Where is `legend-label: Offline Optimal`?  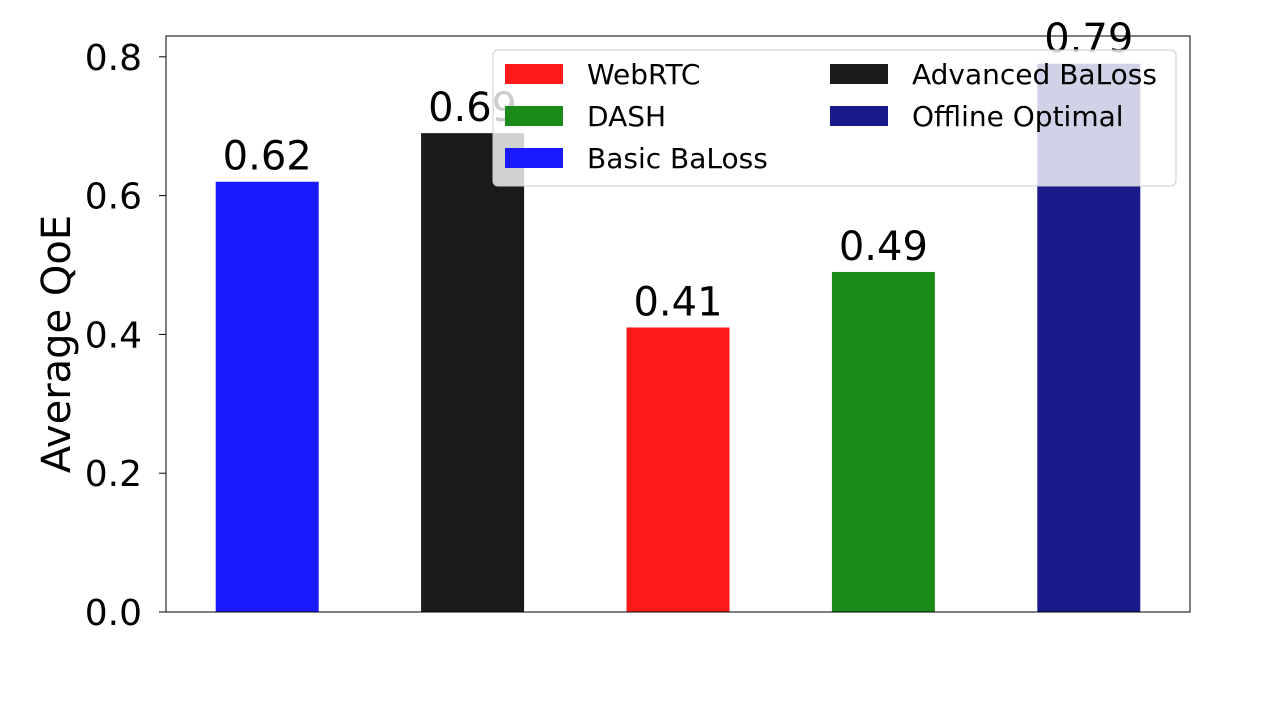
legend-label: Offline Optimal is located at coordinates (1018, 116).